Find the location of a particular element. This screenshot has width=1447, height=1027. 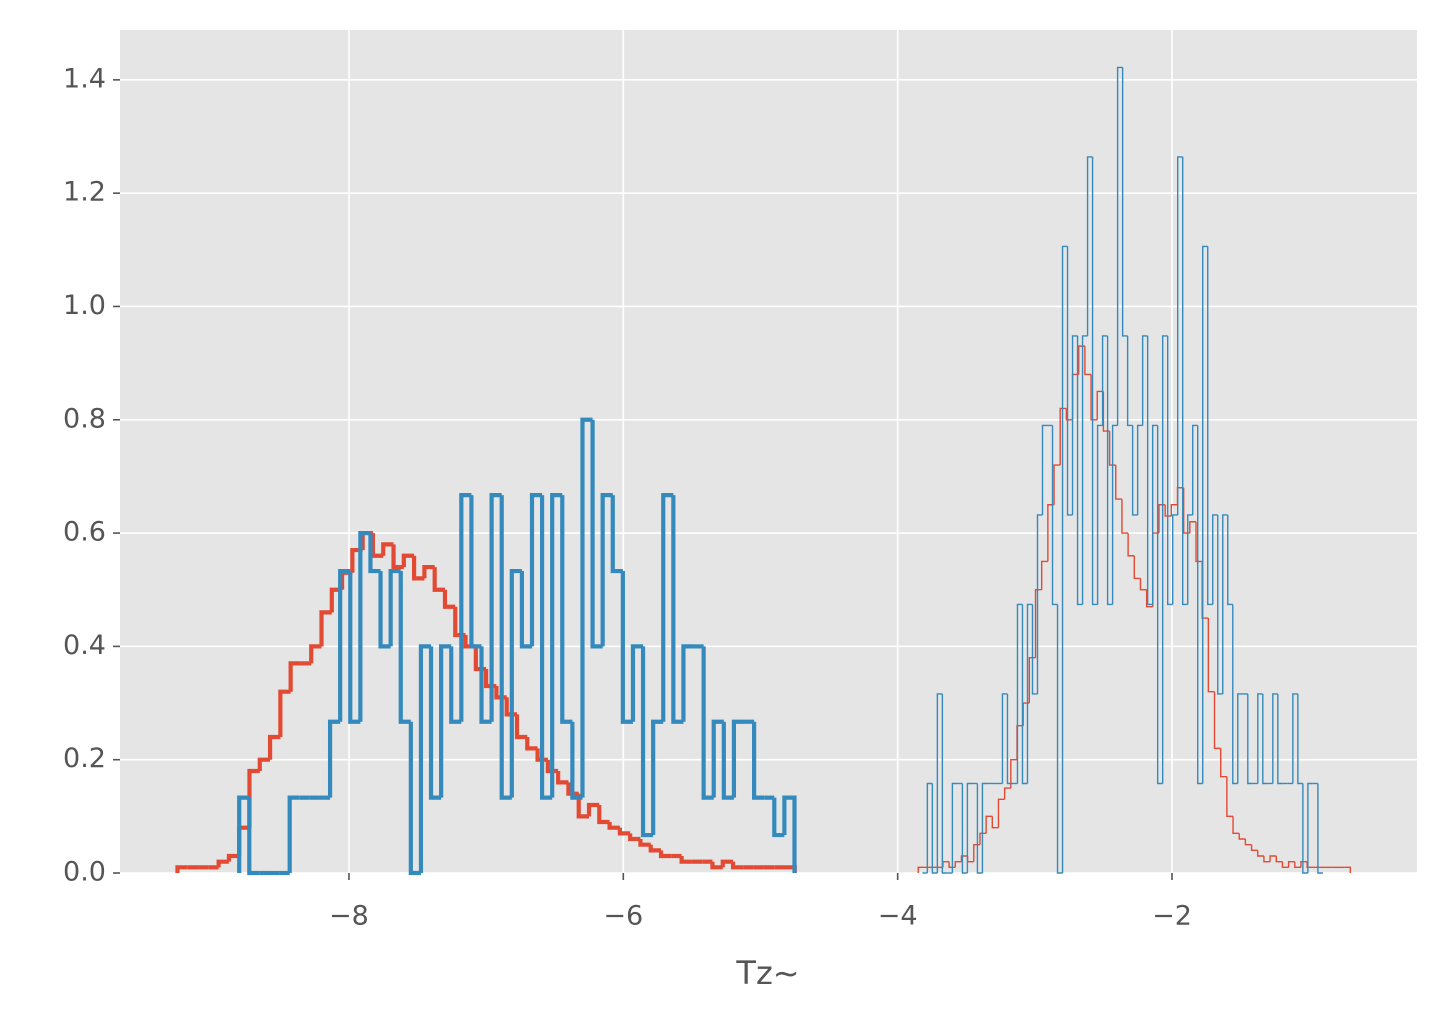

x-tick-label: −2 is located at coordinates (1172, 916).